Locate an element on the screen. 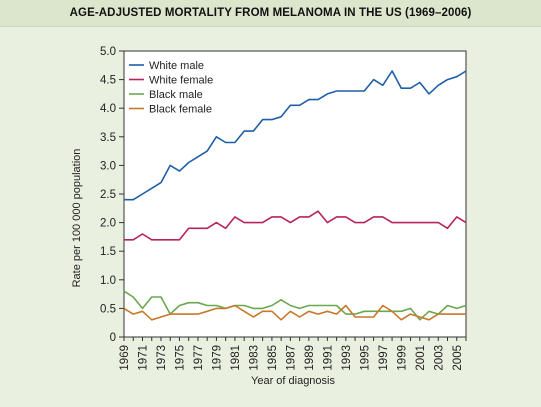  x-tick-label: 1971 is located at coordinates (143, 358).